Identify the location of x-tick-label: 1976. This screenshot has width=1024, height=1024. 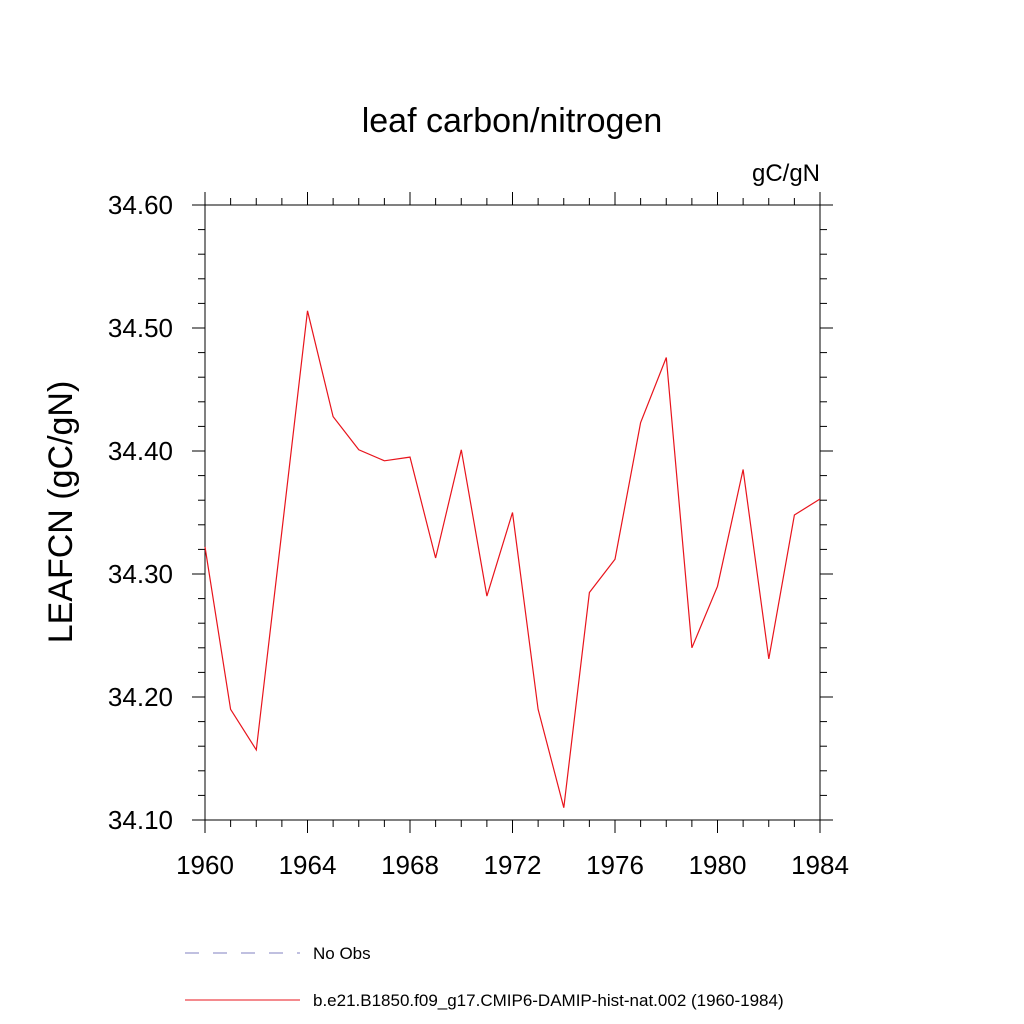
(615, 865).